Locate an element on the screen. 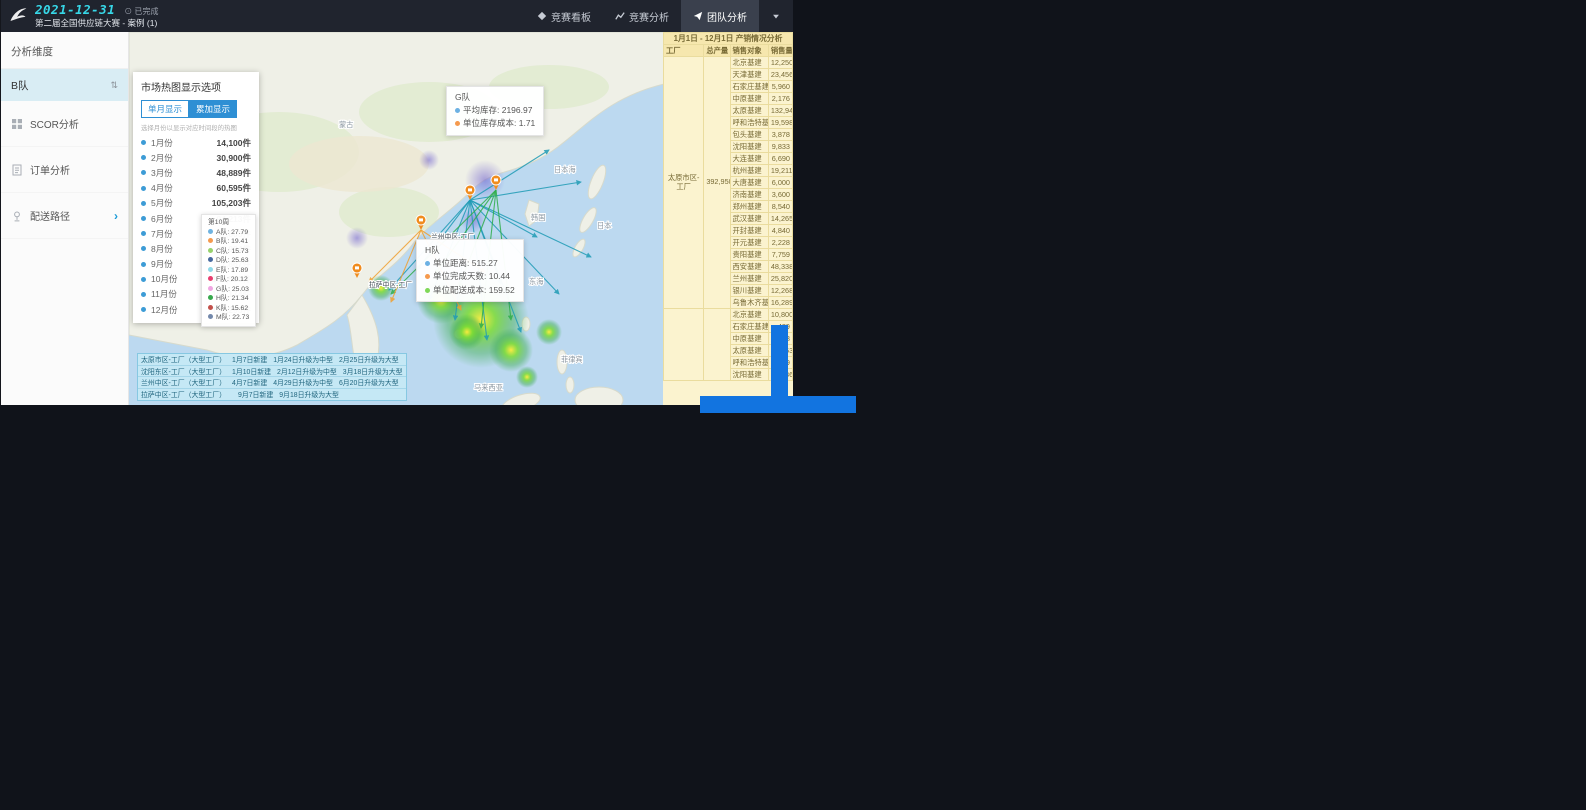  annotation-bar-vertical is located at coordinates (779, 360).